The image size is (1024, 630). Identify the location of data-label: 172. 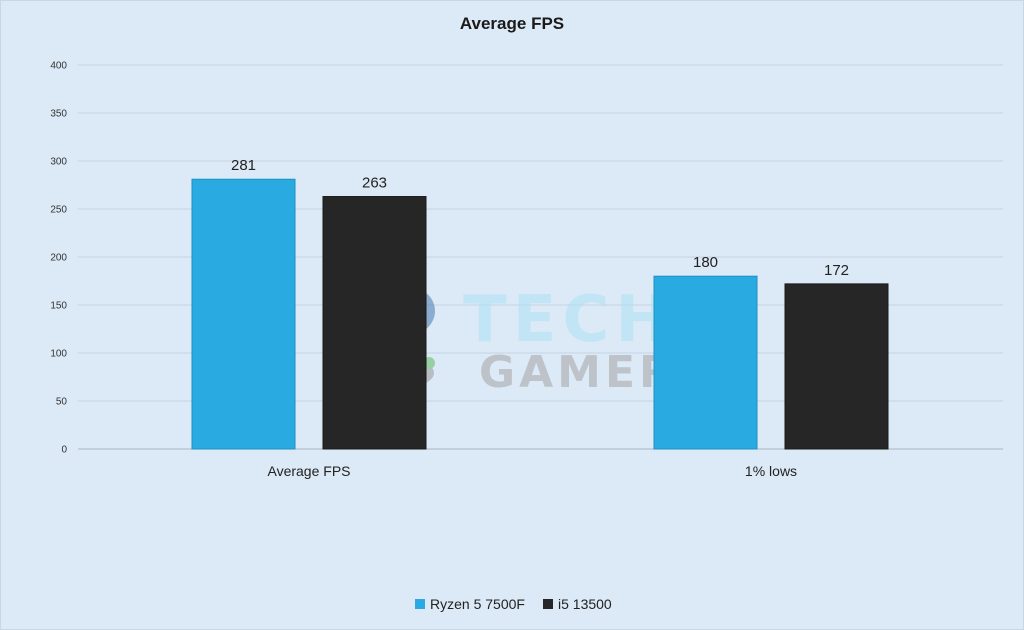
(836, 270).